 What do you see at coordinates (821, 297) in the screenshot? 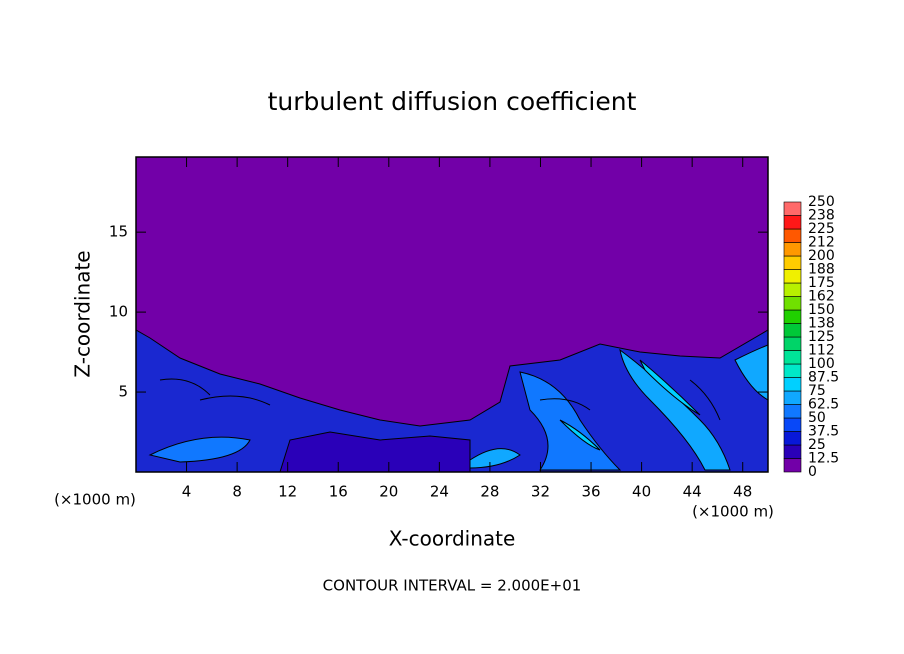
I see `colorbar-label: 162` at bounding box center [821, 297].